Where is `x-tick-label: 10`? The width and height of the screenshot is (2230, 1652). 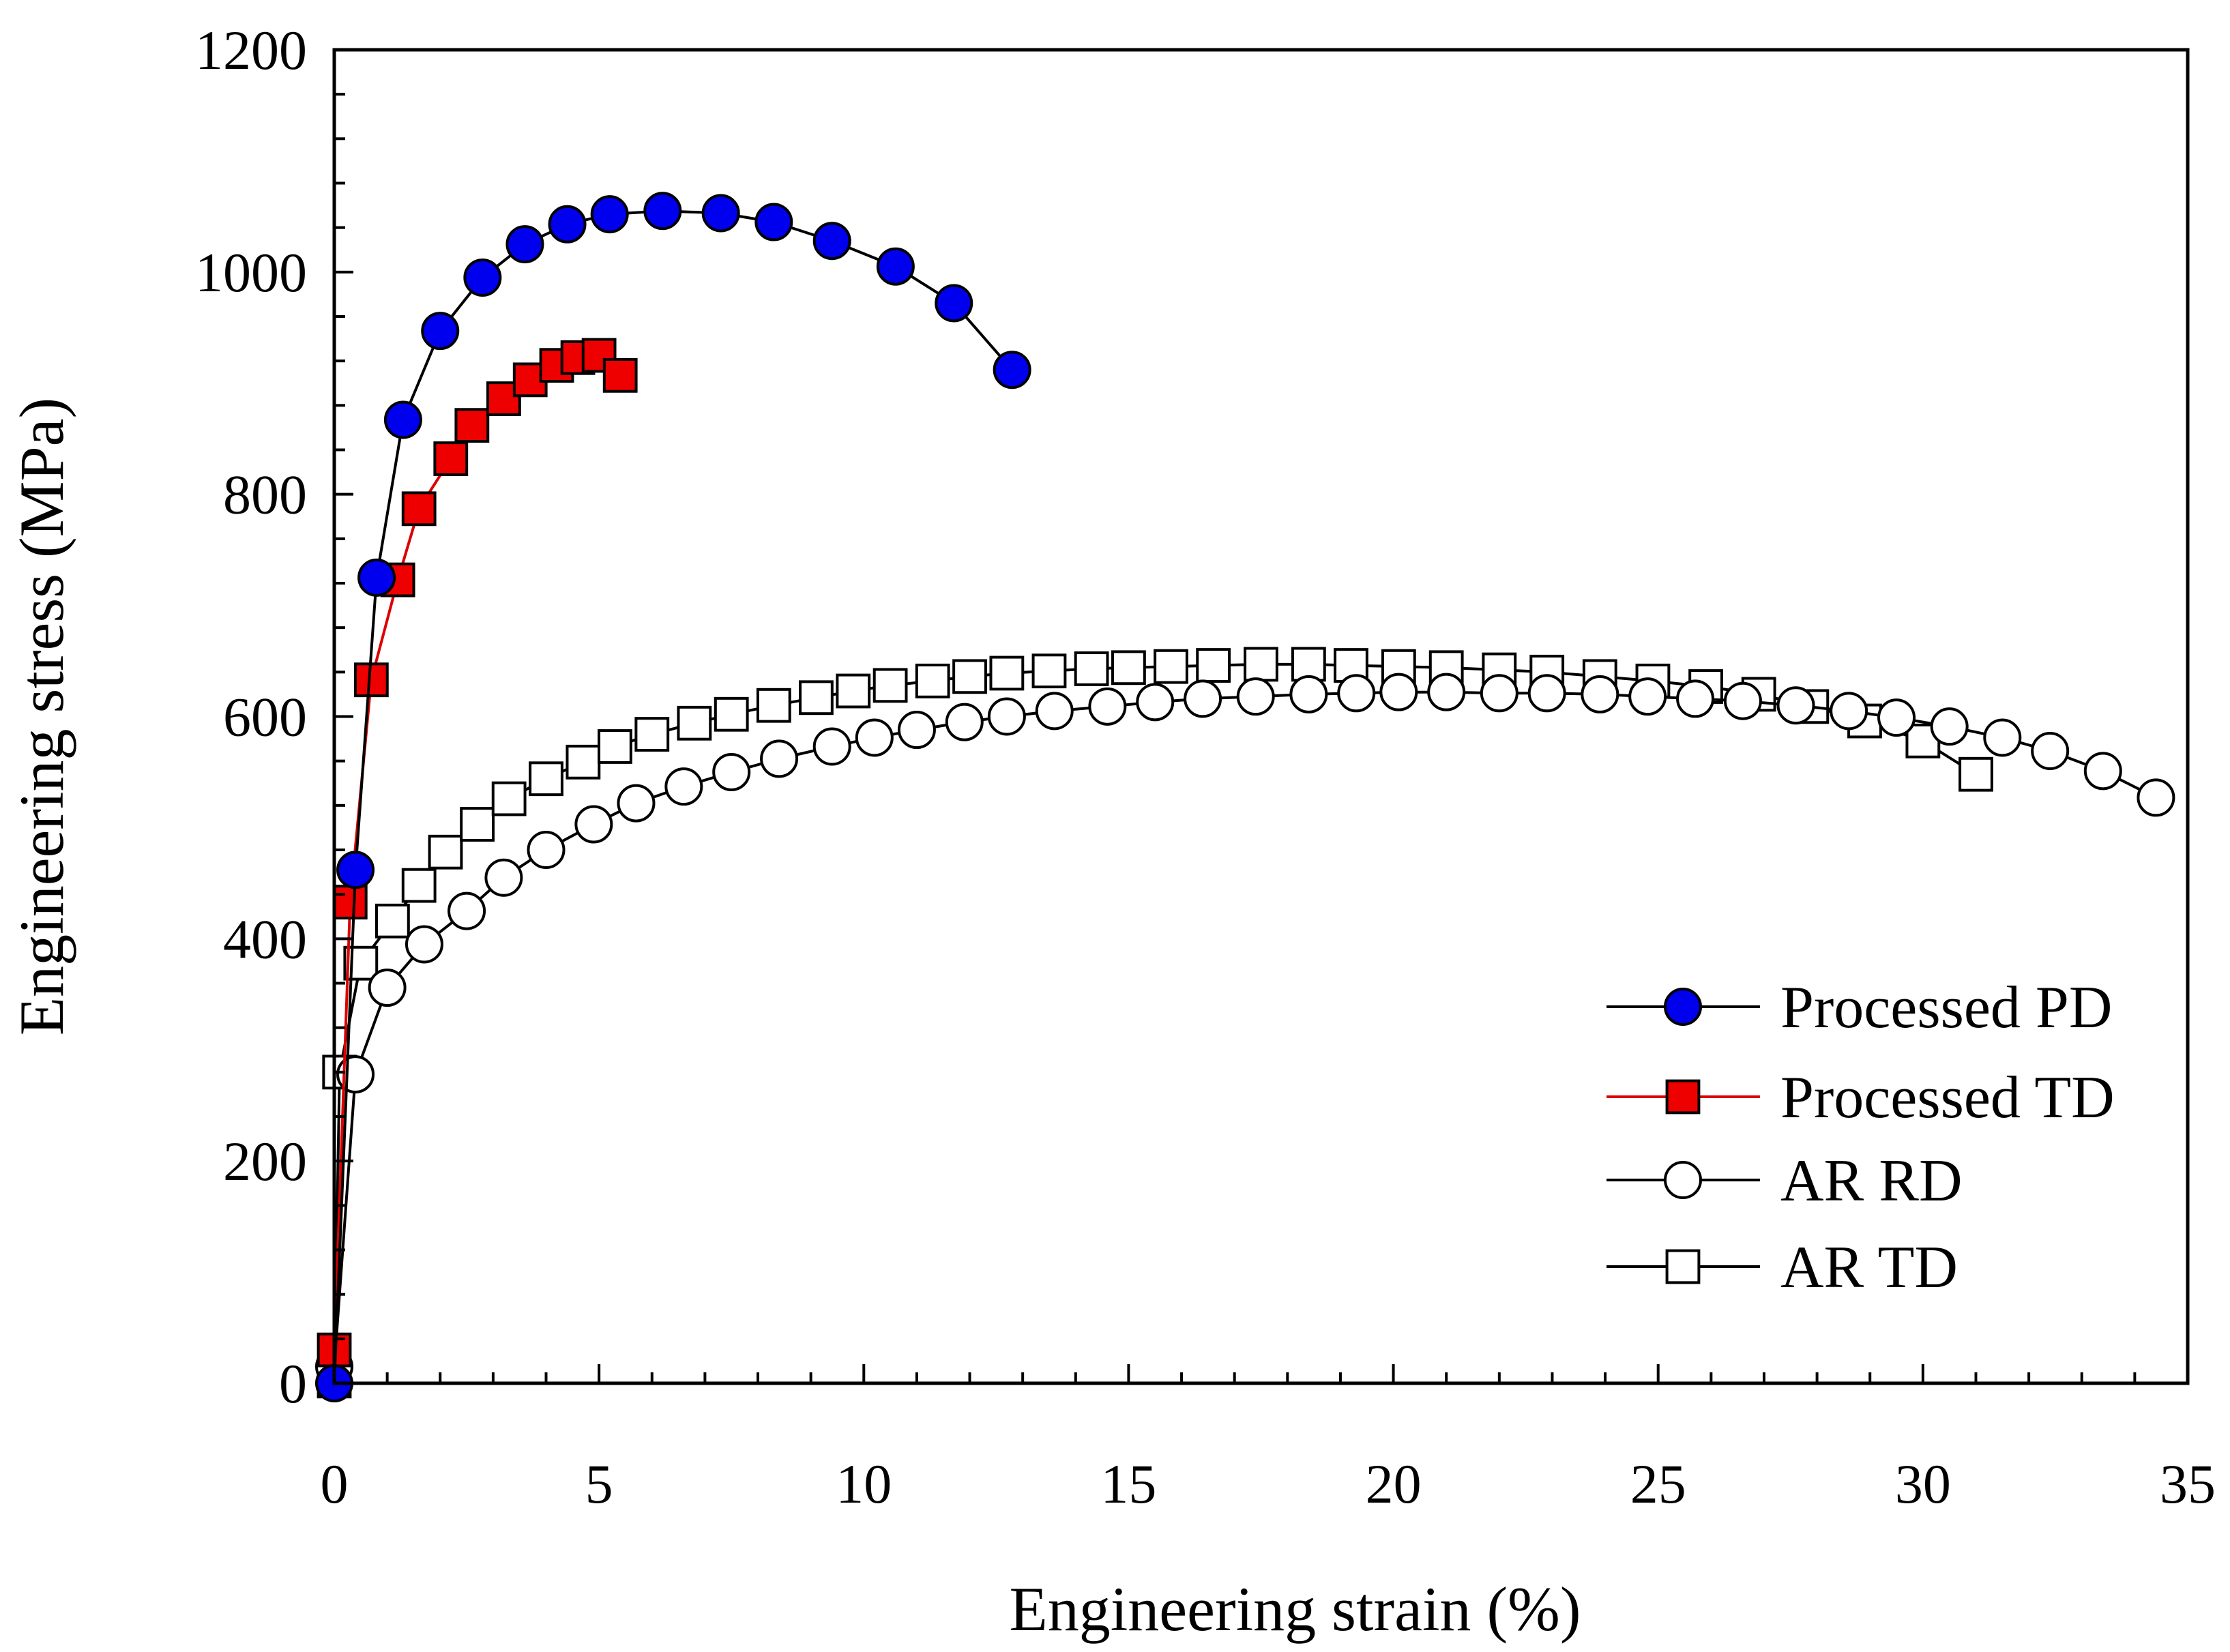
x-tick-label: 10 is located at coordinates (864, 1484).